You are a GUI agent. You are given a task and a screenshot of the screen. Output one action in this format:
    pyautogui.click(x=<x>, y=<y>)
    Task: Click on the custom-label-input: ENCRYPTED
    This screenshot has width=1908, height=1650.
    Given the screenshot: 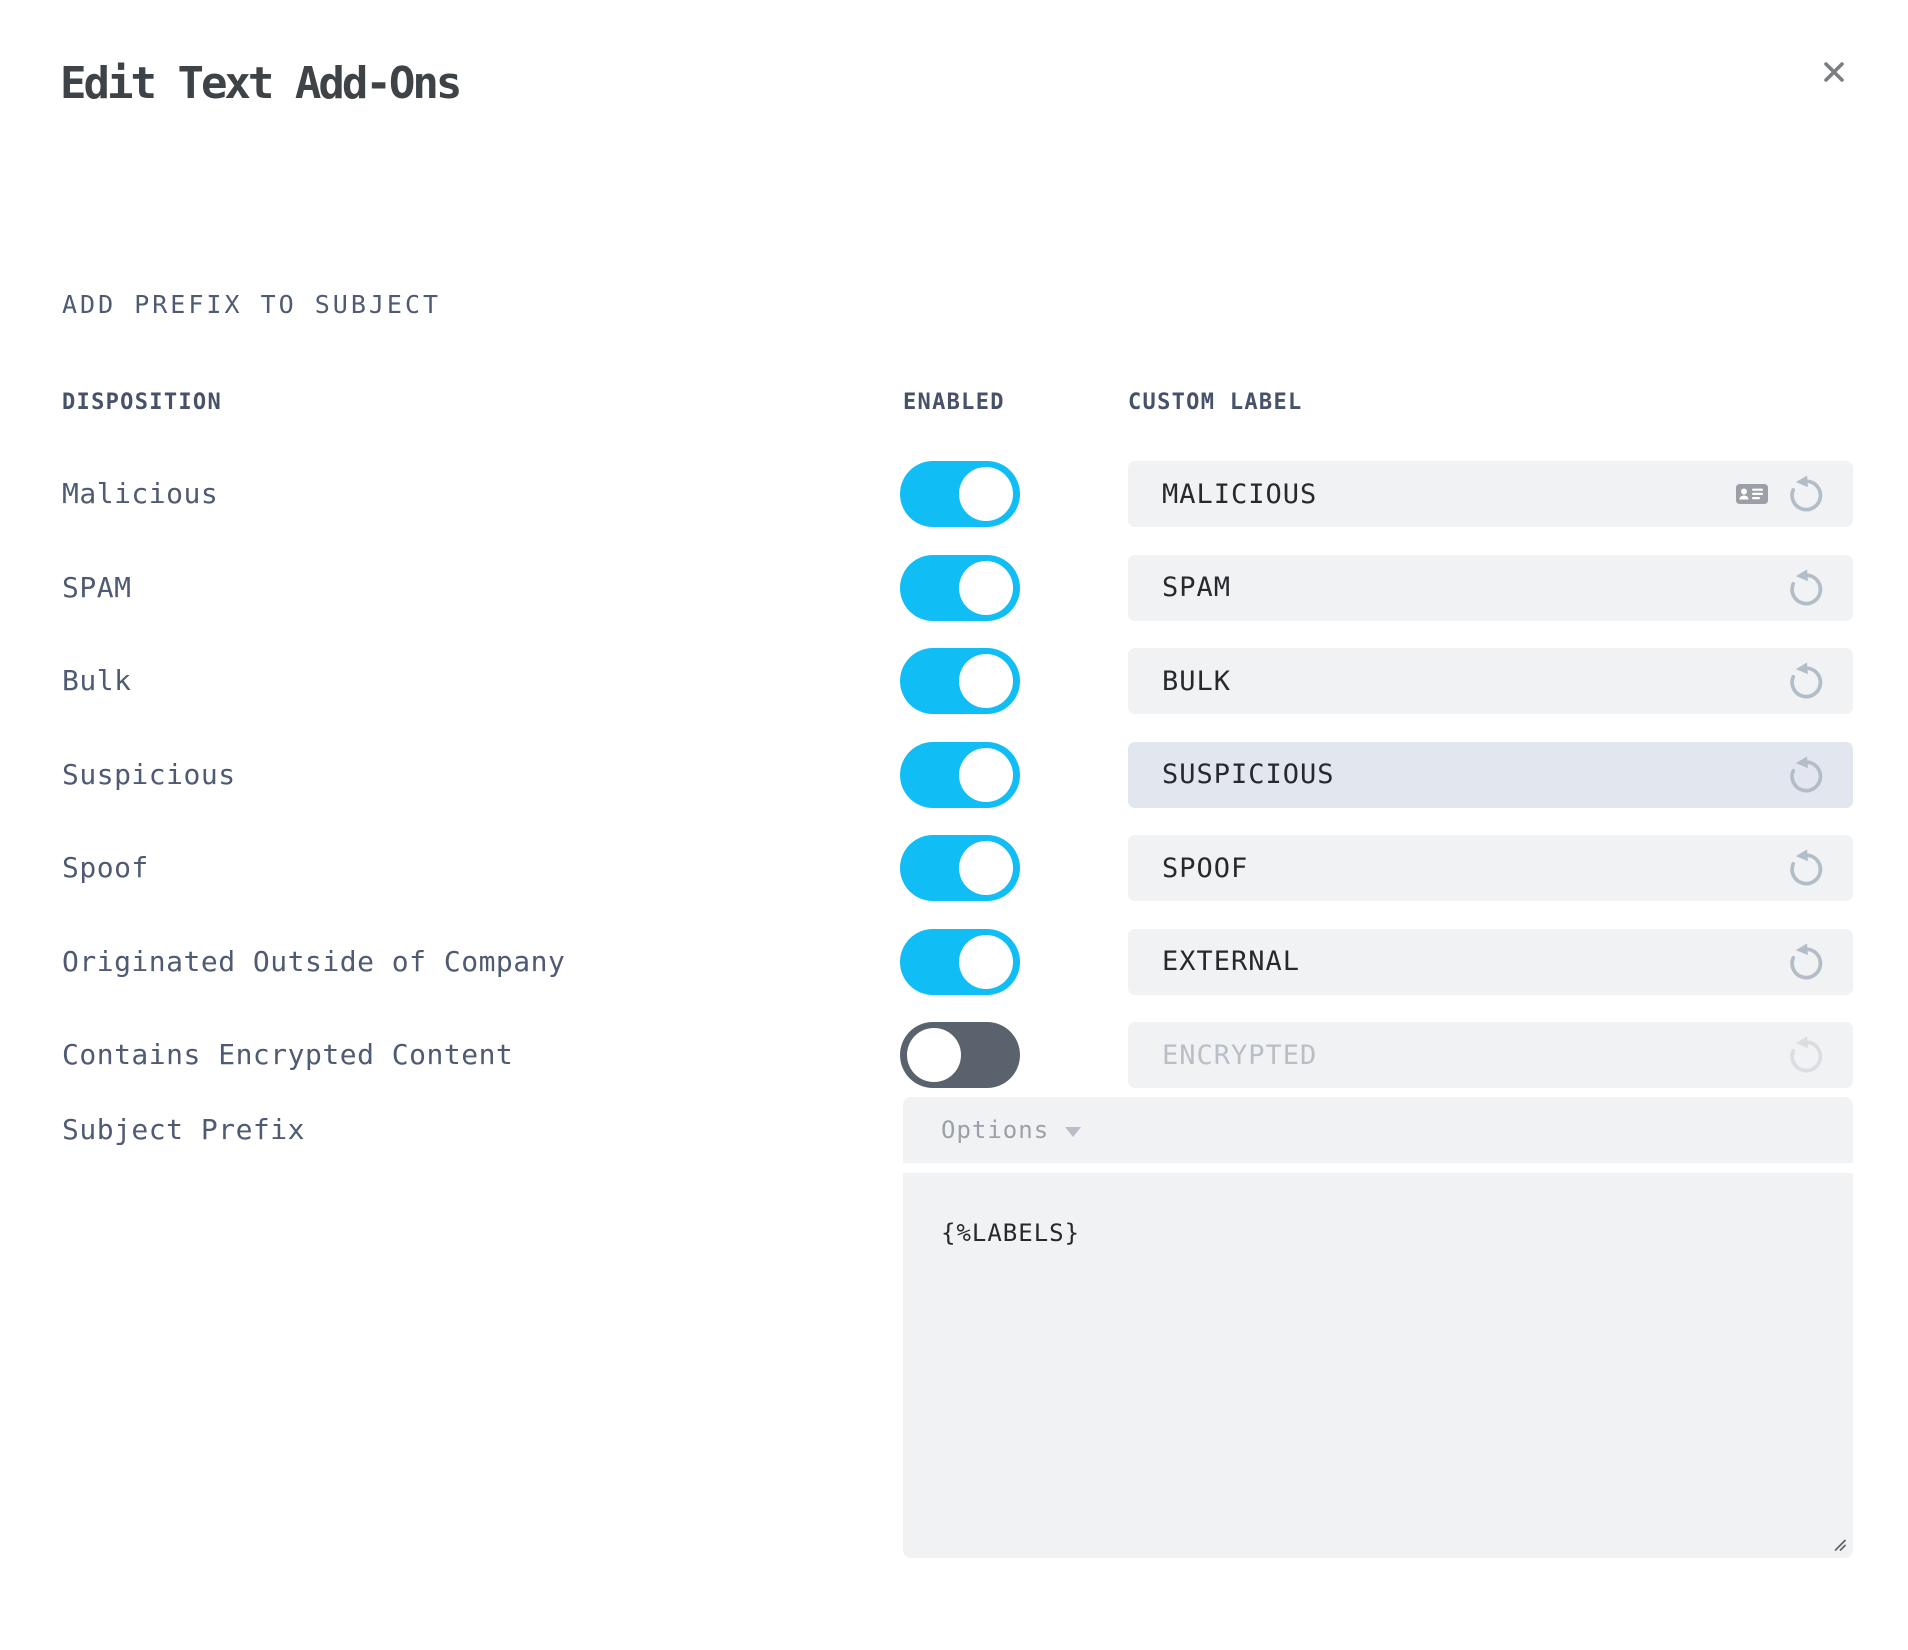 What is the action you would take?
    pyautogui.click(x=1490, y=1055)
    